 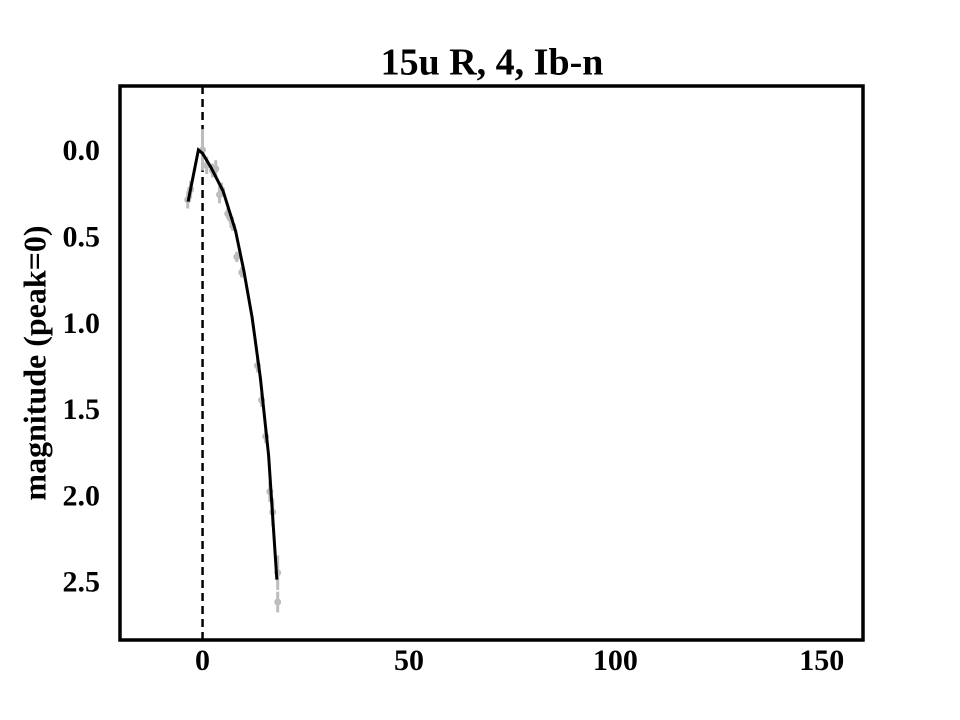 What do you see at coordinates (202, 660) in the screenshot?
I see `x-tick-label: 0` at bounding box center [202, 660].